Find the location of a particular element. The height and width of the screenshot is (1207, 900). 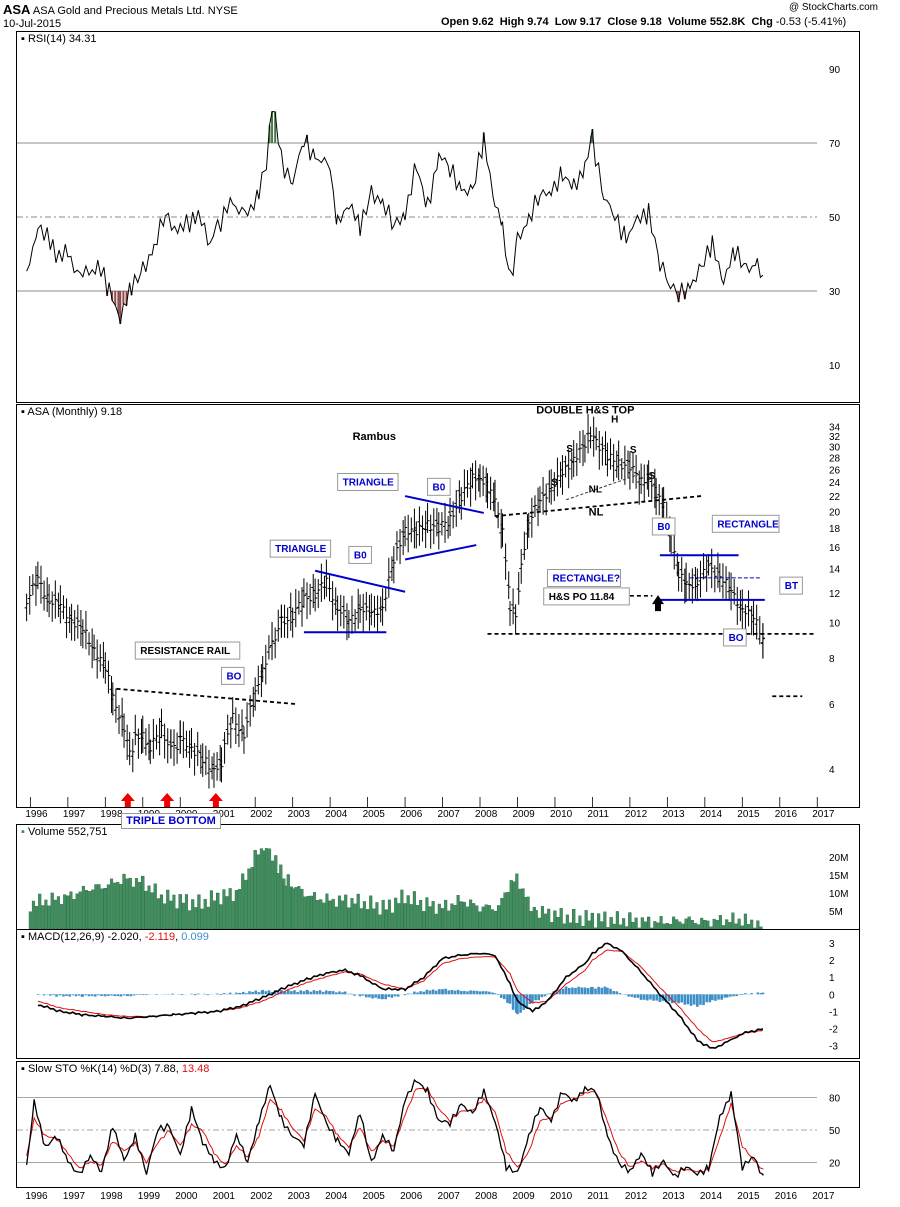

breakout-2-label: B0 is located at coordinates (439, 487).